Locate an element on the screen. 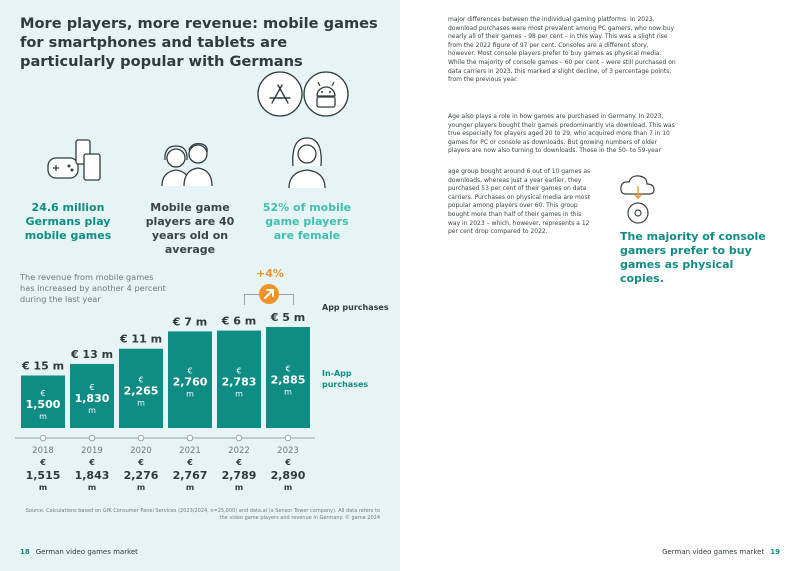 The width and height of the screenshot is (800, 571). footer-title-left: German video games market is located at coordinates (86, 552).